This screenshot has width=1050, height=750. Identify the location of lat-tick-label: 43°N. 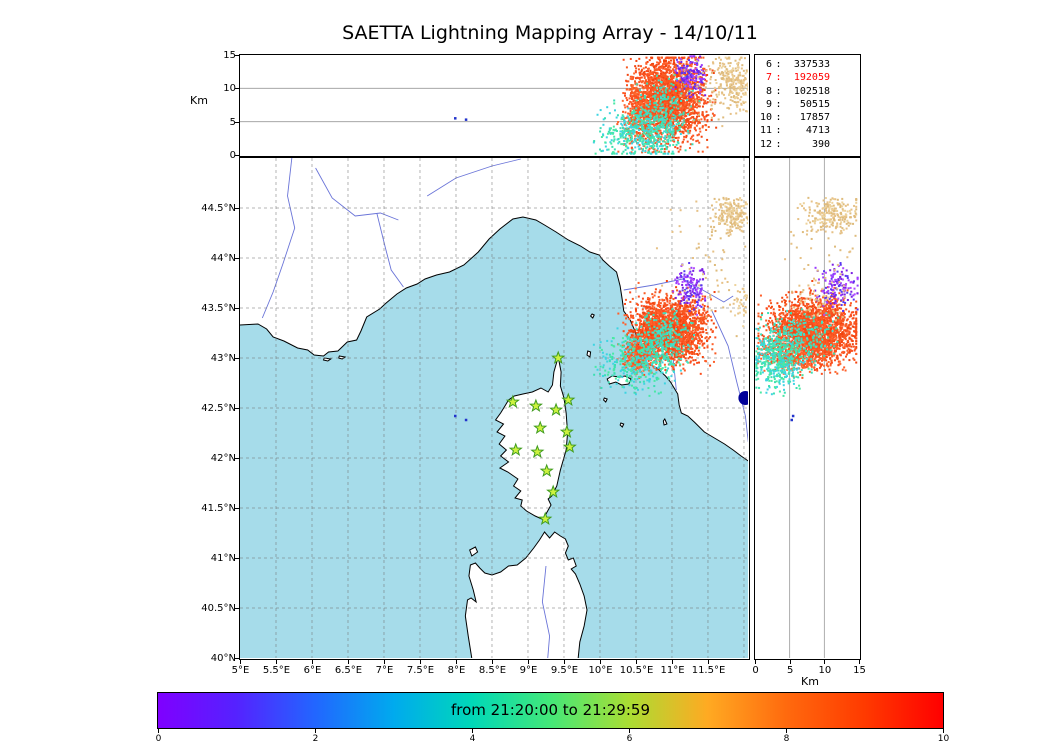
(223, 358).